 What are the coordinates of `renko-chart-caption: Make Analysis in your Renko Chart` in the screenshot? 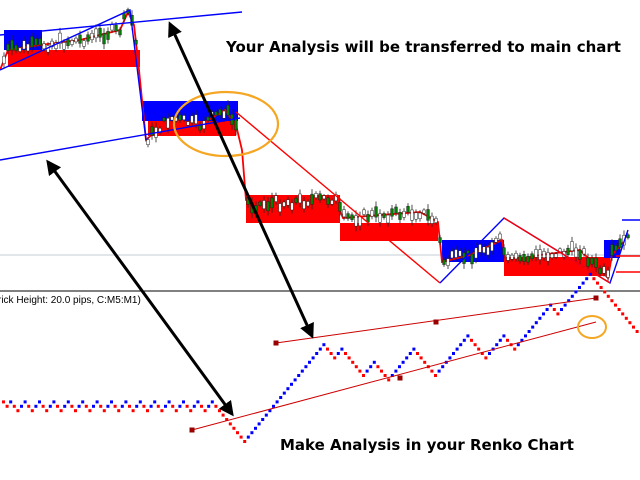 It's located at (427, 445).